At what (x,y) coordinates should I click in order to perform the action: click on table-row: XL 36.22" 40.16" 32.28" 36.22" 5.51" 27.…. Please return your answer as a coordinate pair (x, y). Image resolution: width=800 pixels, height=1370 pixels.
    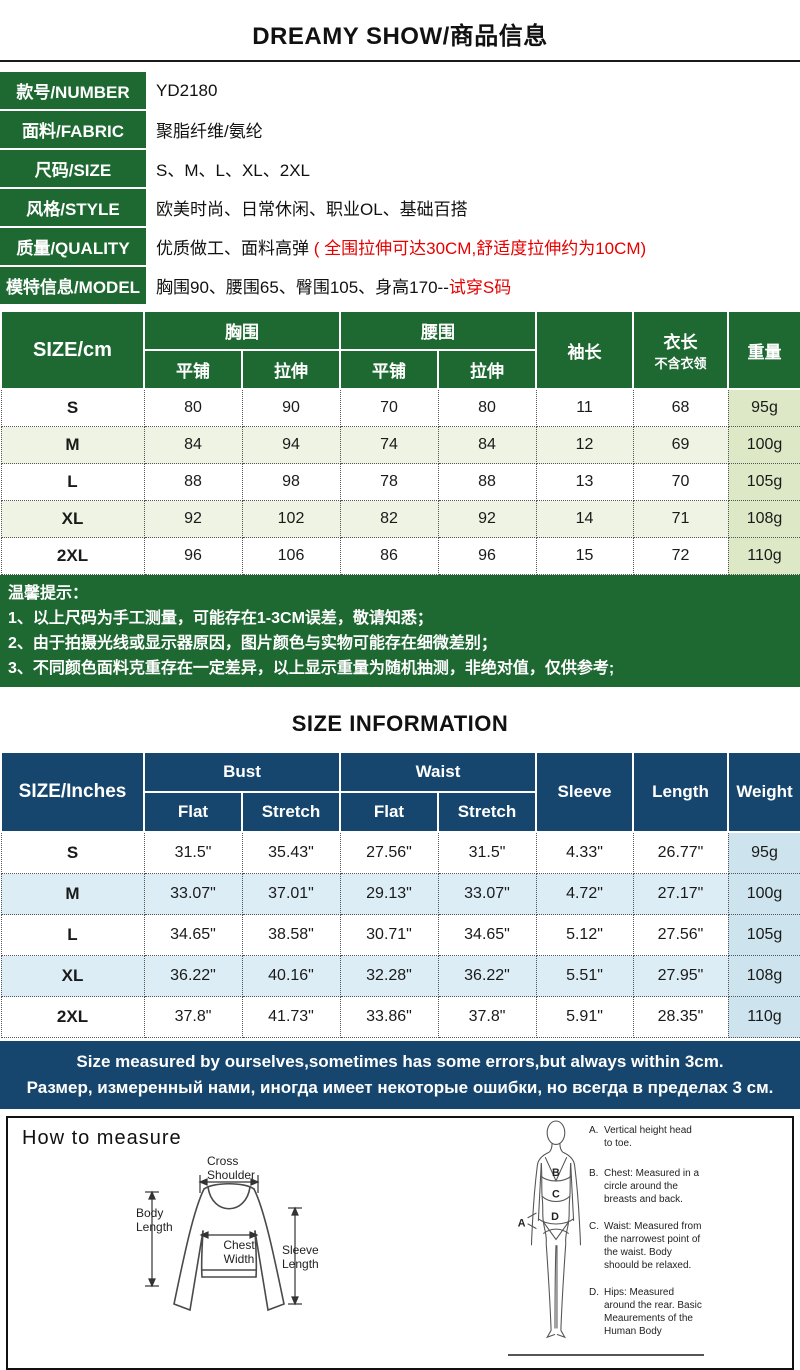
    Looking at the image, I should click on (400, 976).